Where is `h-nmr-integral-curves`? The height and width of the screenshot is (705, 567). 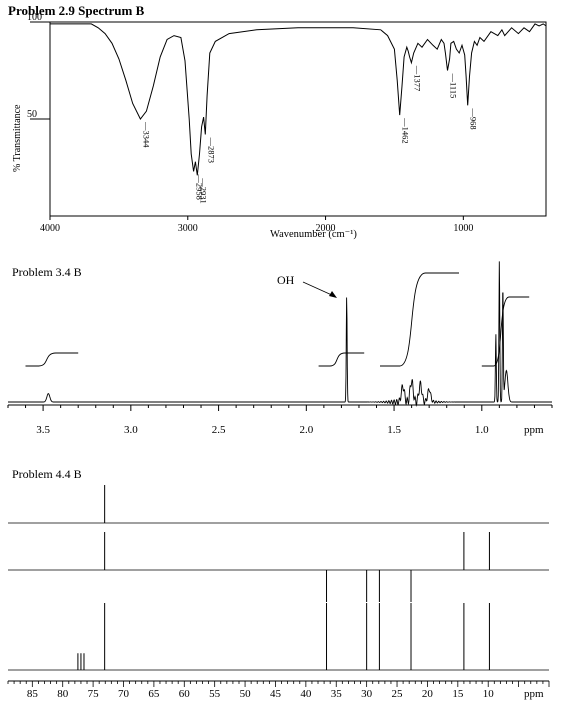
h-nmr-integral-curves is located at coordinates (277, 319).